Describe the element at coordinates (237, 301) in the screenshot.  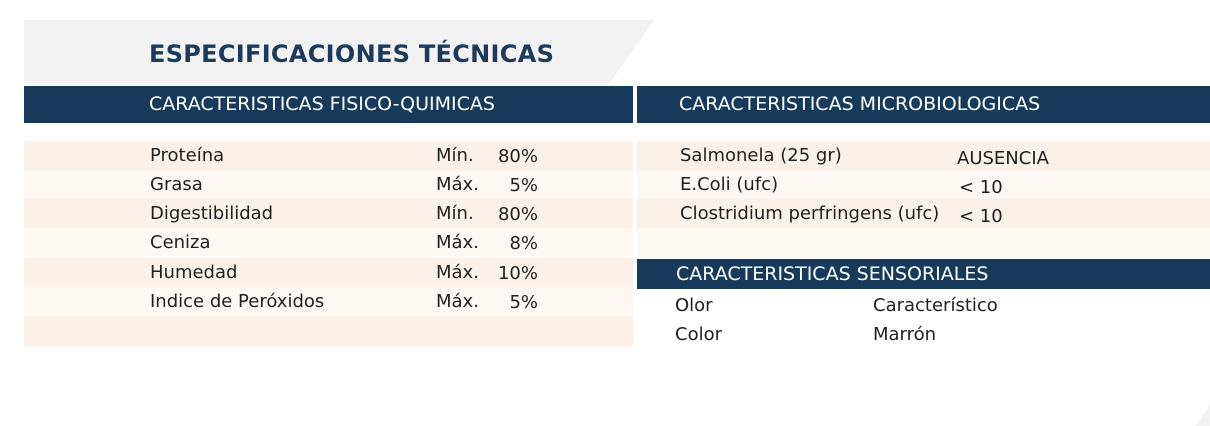
I see `param-name: Indice de Peróxidos` at that location.